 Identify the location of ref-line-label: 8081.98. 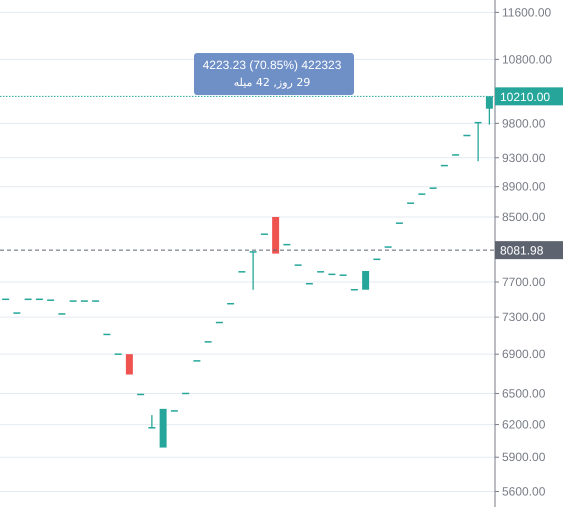
(522, 251).